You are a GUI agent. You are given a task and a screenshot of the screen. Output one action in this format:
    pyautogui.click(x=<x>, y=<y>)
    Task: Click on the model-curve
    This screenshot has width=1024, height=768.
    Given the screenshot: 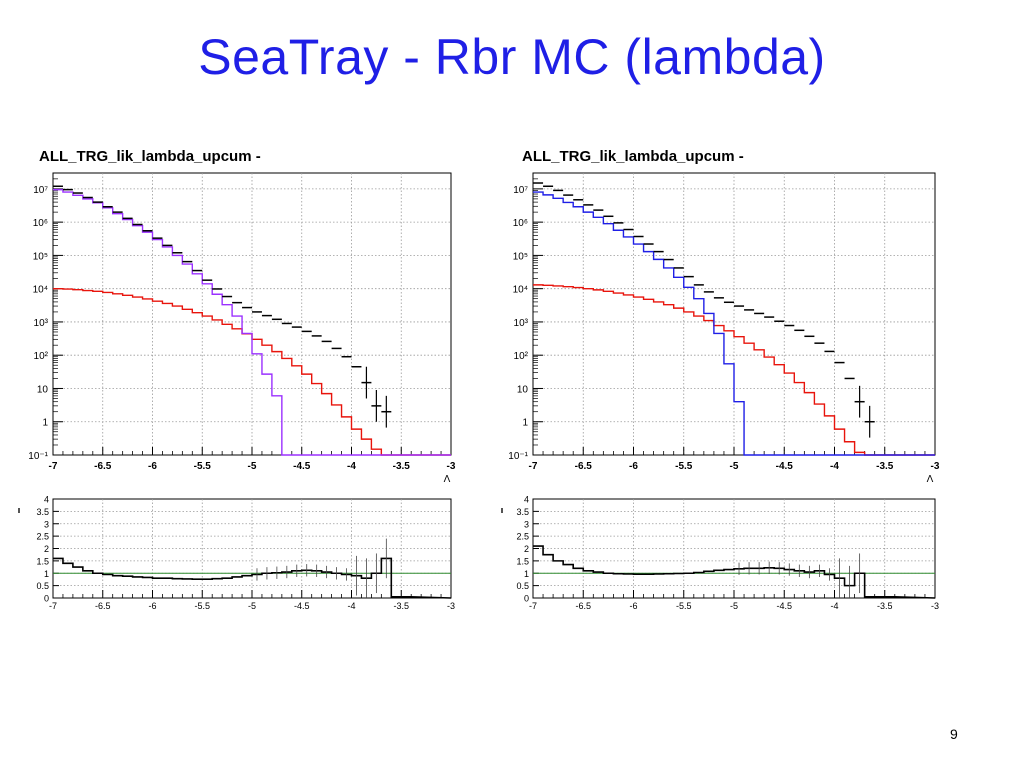 What is the action you would take?
    pyautogui.click(x=252, y=322)
    